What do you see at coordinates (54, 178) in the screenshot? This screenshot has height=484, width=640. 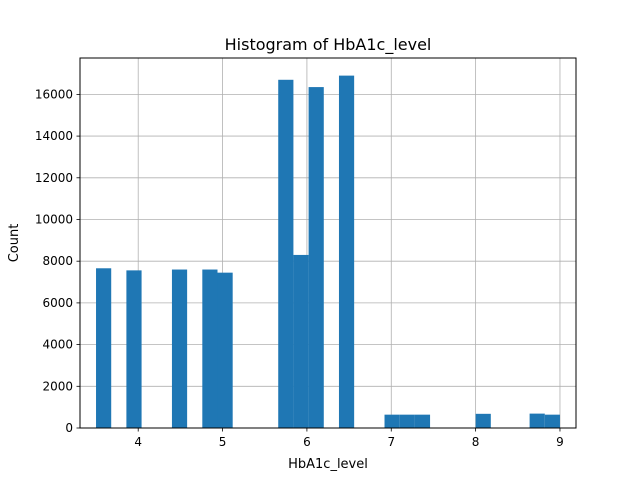 I see `y-tick-label: 12000` at bounding box center [54, 178].